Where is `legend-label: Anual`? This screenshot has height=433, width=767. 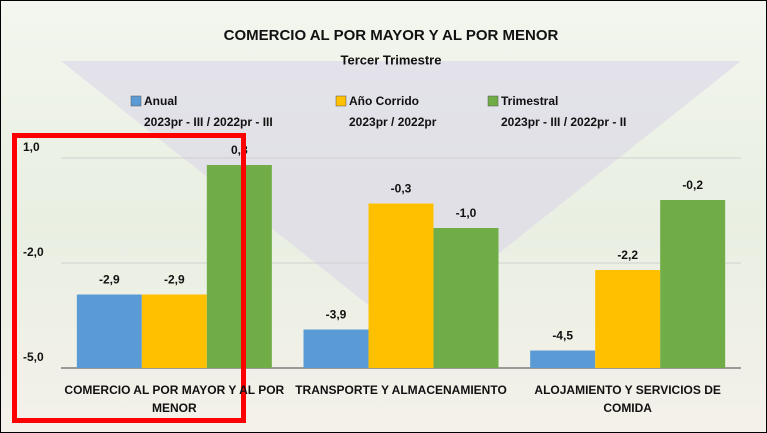 legend-label: Anual is located at coordinates (160, 101).